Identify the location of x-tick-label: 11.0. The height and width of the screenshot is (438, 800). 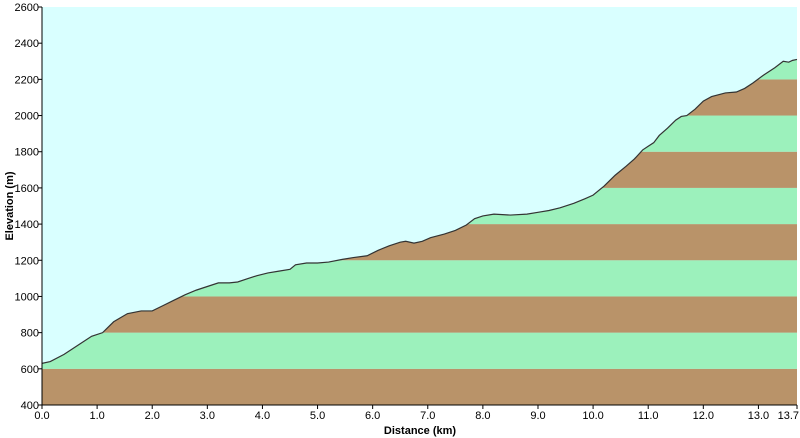
(648, 416).